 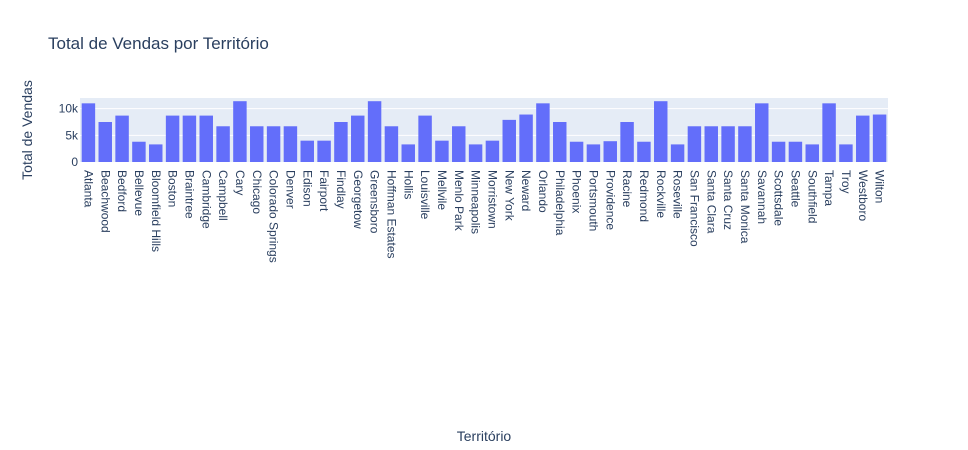 I want to click on x-tick-label: Phoenix, so click(x=577, y=191).